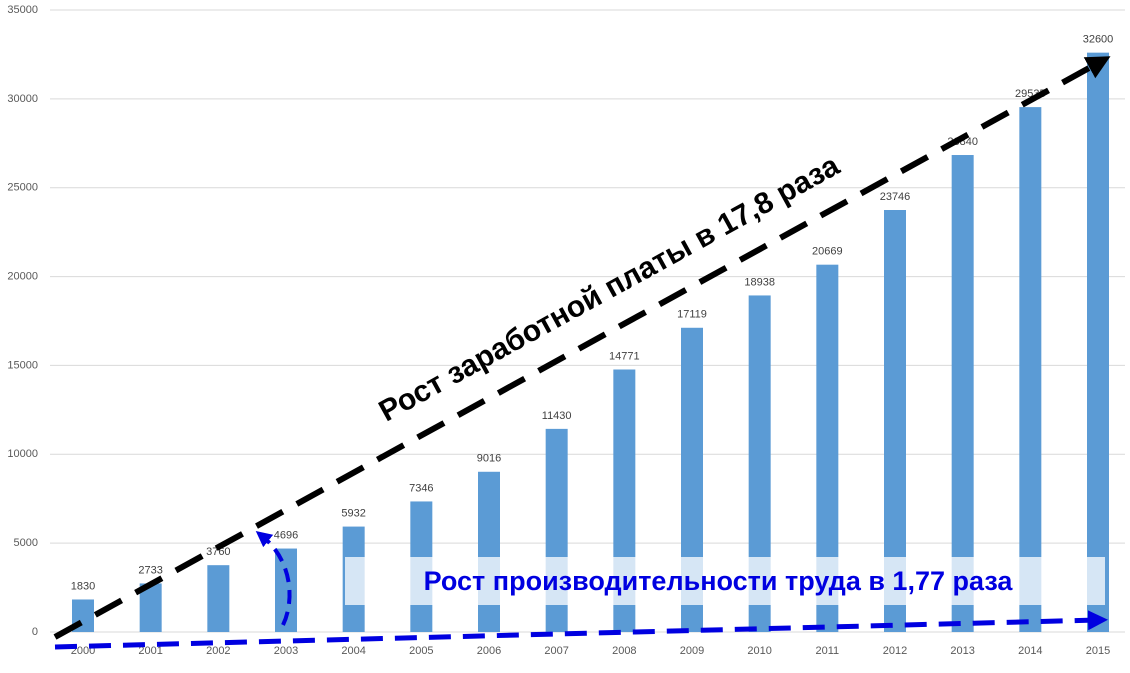  What do you see at coordinates (1098, 40) in the screenshot?
I see `value-label: 32600` at bounding box center [1098, 40].